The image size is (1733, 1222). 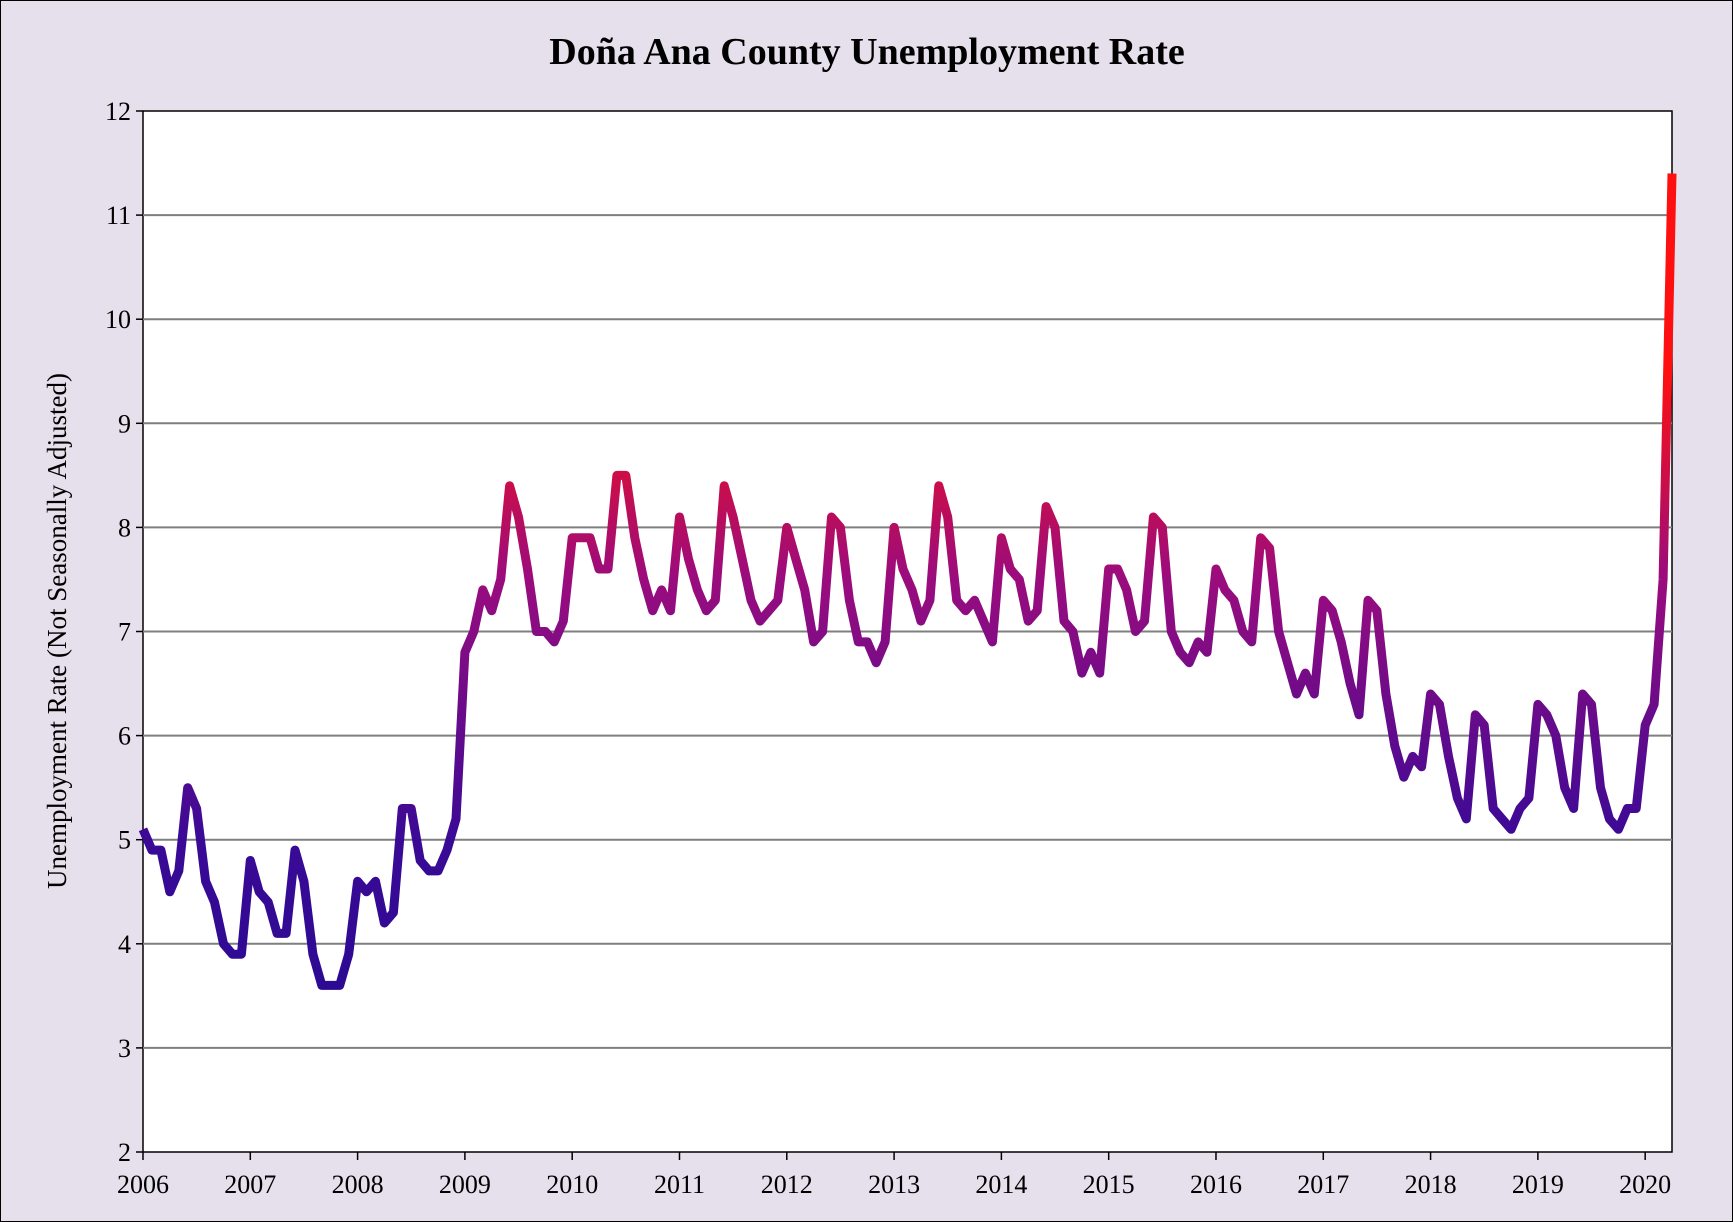 I want to click on y-tick-label: 7, so click(x=124, y=632).